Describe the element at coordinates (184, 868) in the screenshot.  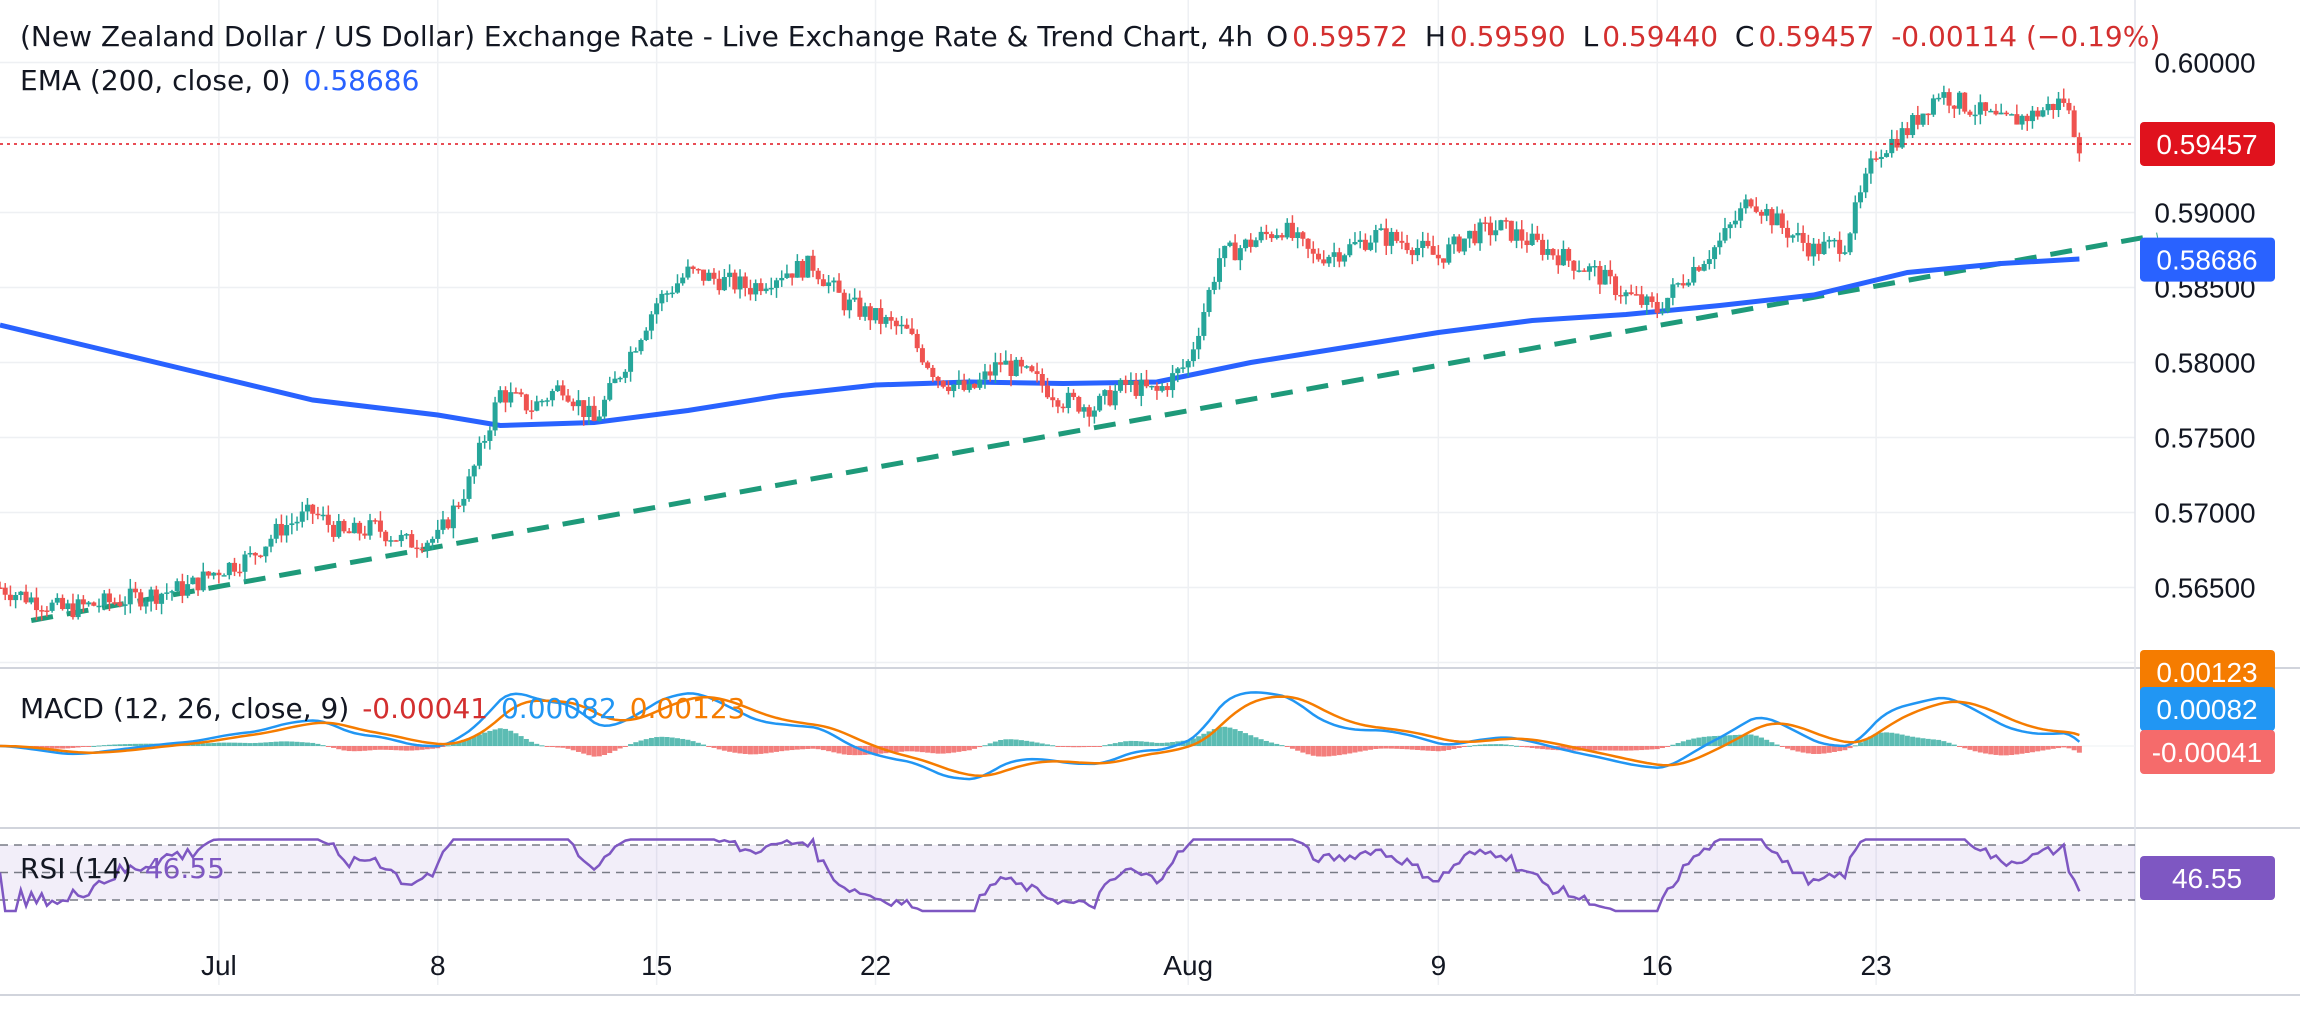
I see `rsi-value: 46.55` at that location.